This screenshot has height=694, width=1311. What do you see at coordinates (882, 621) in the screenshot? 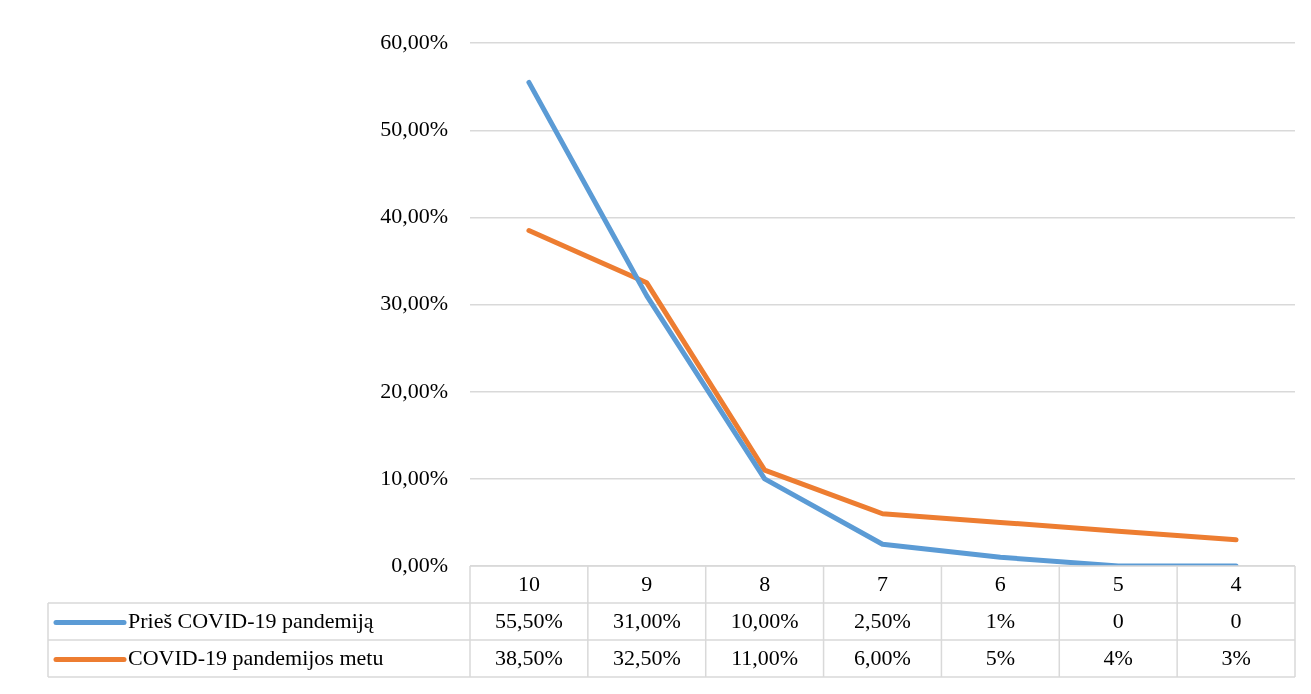
I see `data-label: 2,50%` at bounding box center [882, 621].